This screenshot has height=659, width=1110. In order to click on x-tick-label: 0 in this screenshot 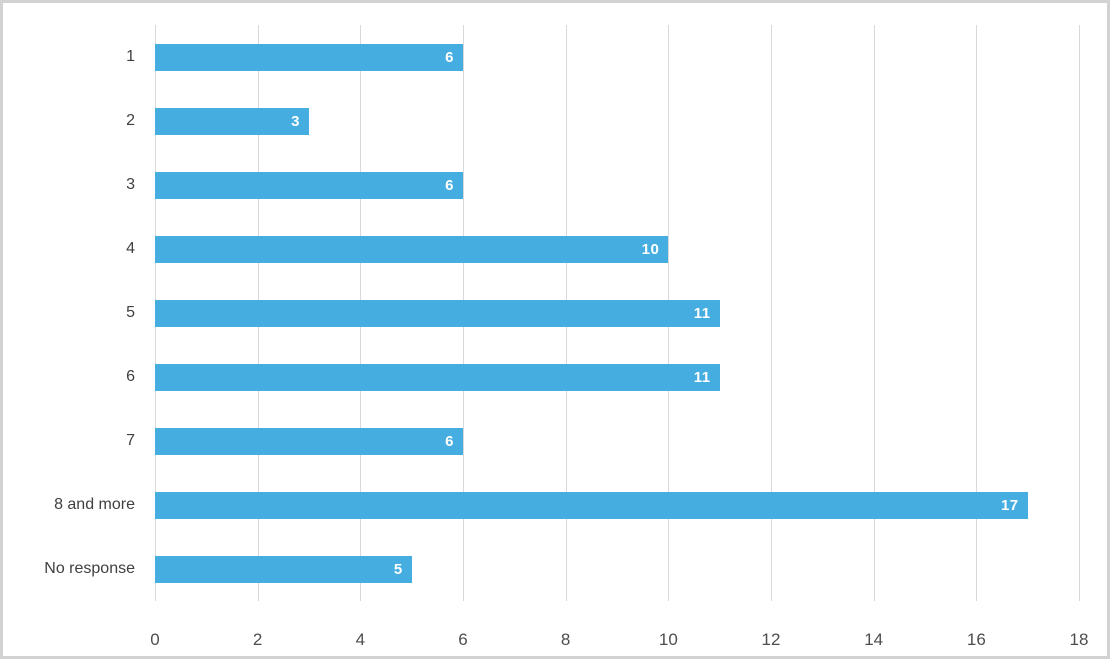, I will do `click(155, 639)`.